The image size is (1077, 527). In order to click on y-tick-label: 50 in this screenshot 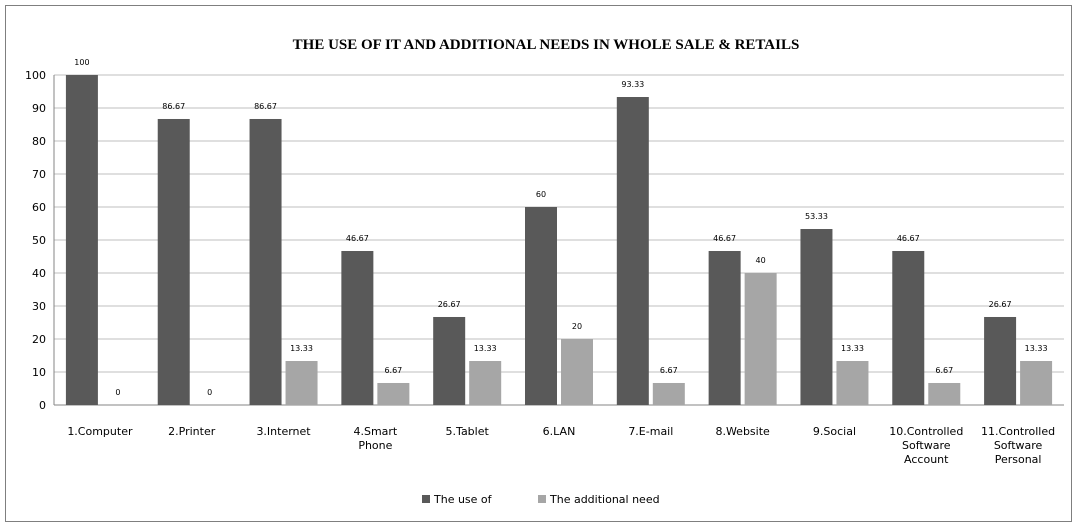, I will do `click(39, 240)`.